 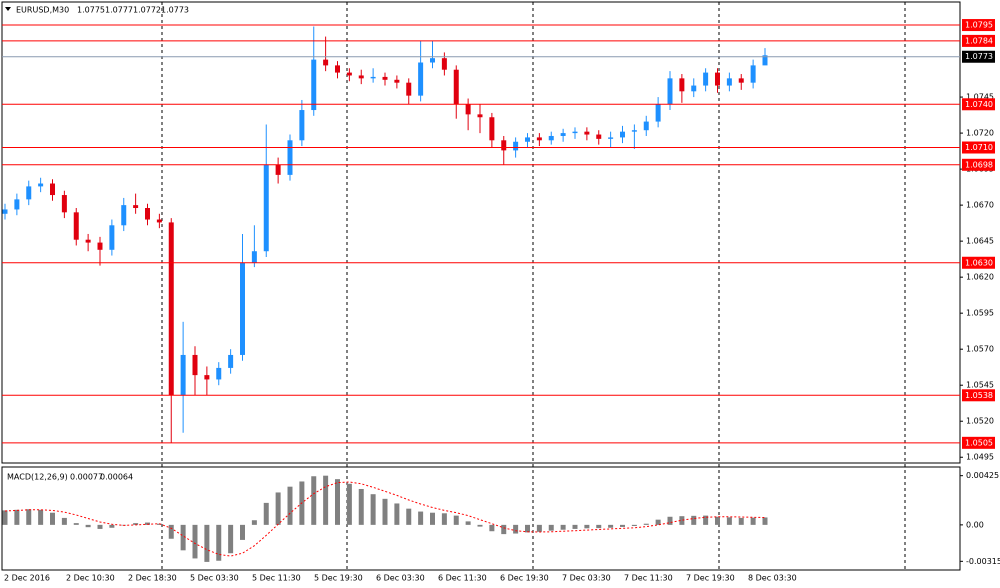 I want to click on x-tick-label: 7 Dec 03:30, so click(x=586, y=578).